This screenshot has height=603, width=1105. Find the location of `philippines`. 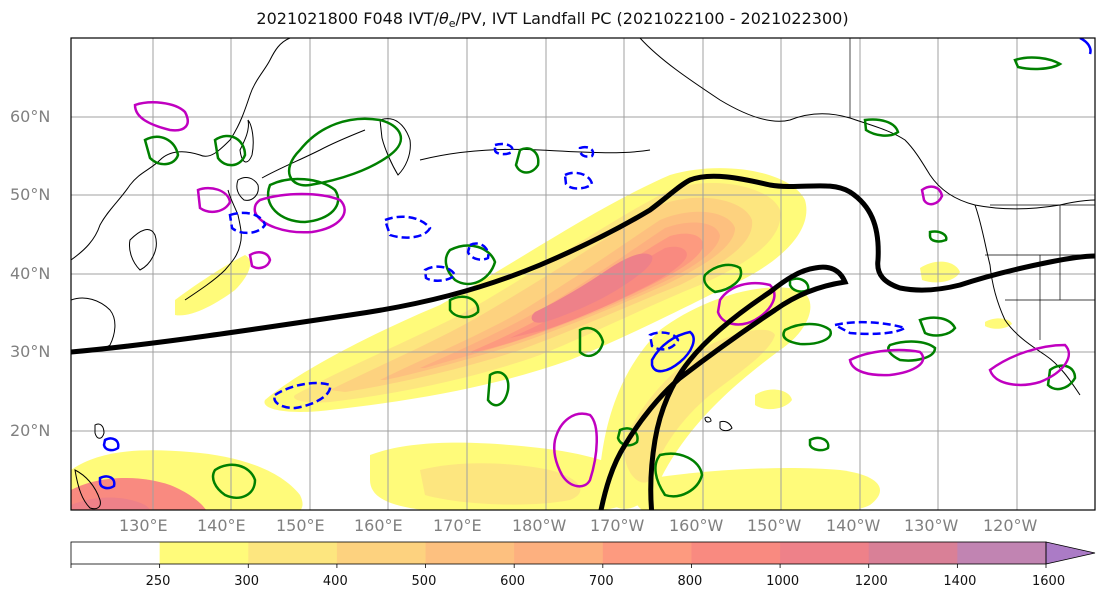

philippines is located at coordinates (87, 489).